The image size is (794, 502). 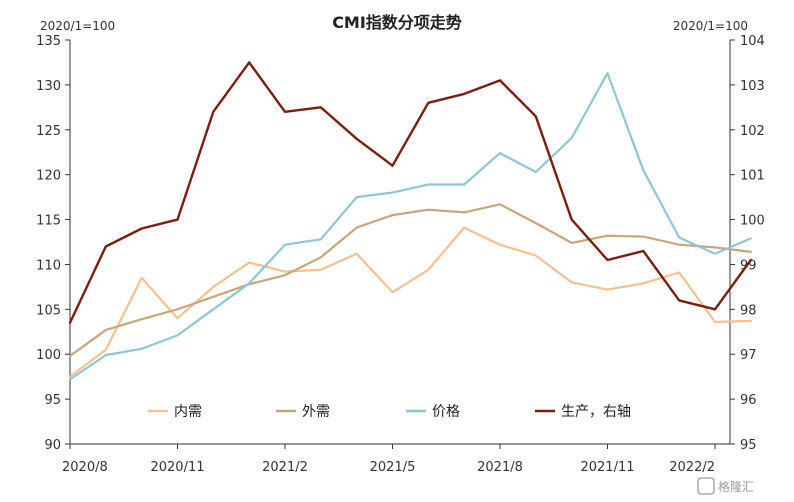 I want to click on watermark: 格隆汇, so click(x=725, y=486).